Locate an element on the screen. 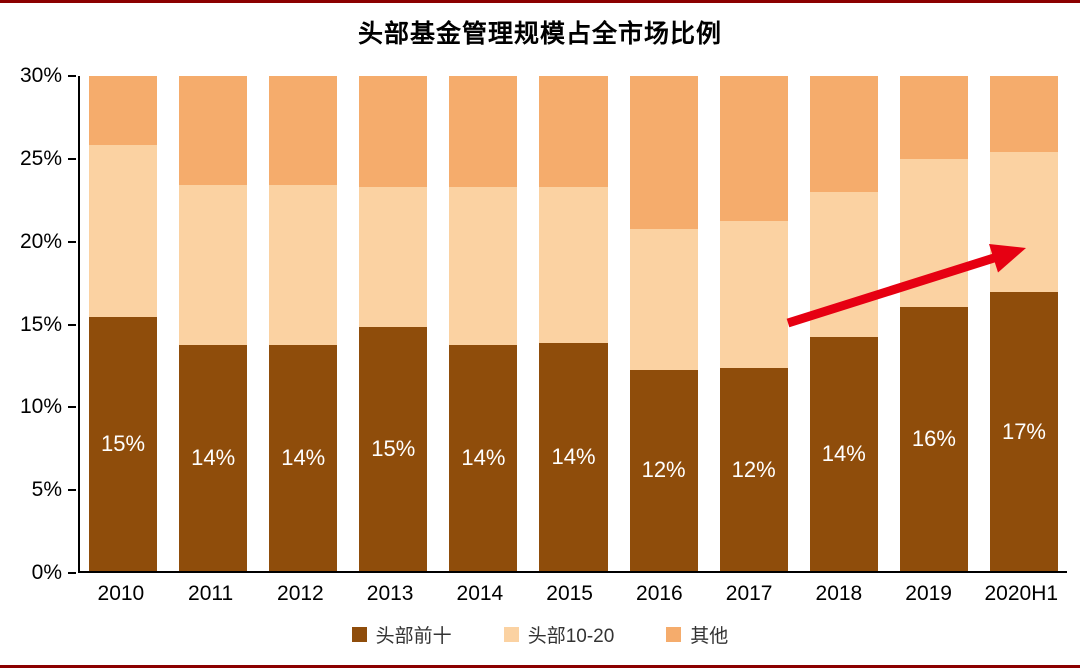 The height and width of the screenshot is (670, 1080). bar-2017: 12% is located at coordinates (753, 323).